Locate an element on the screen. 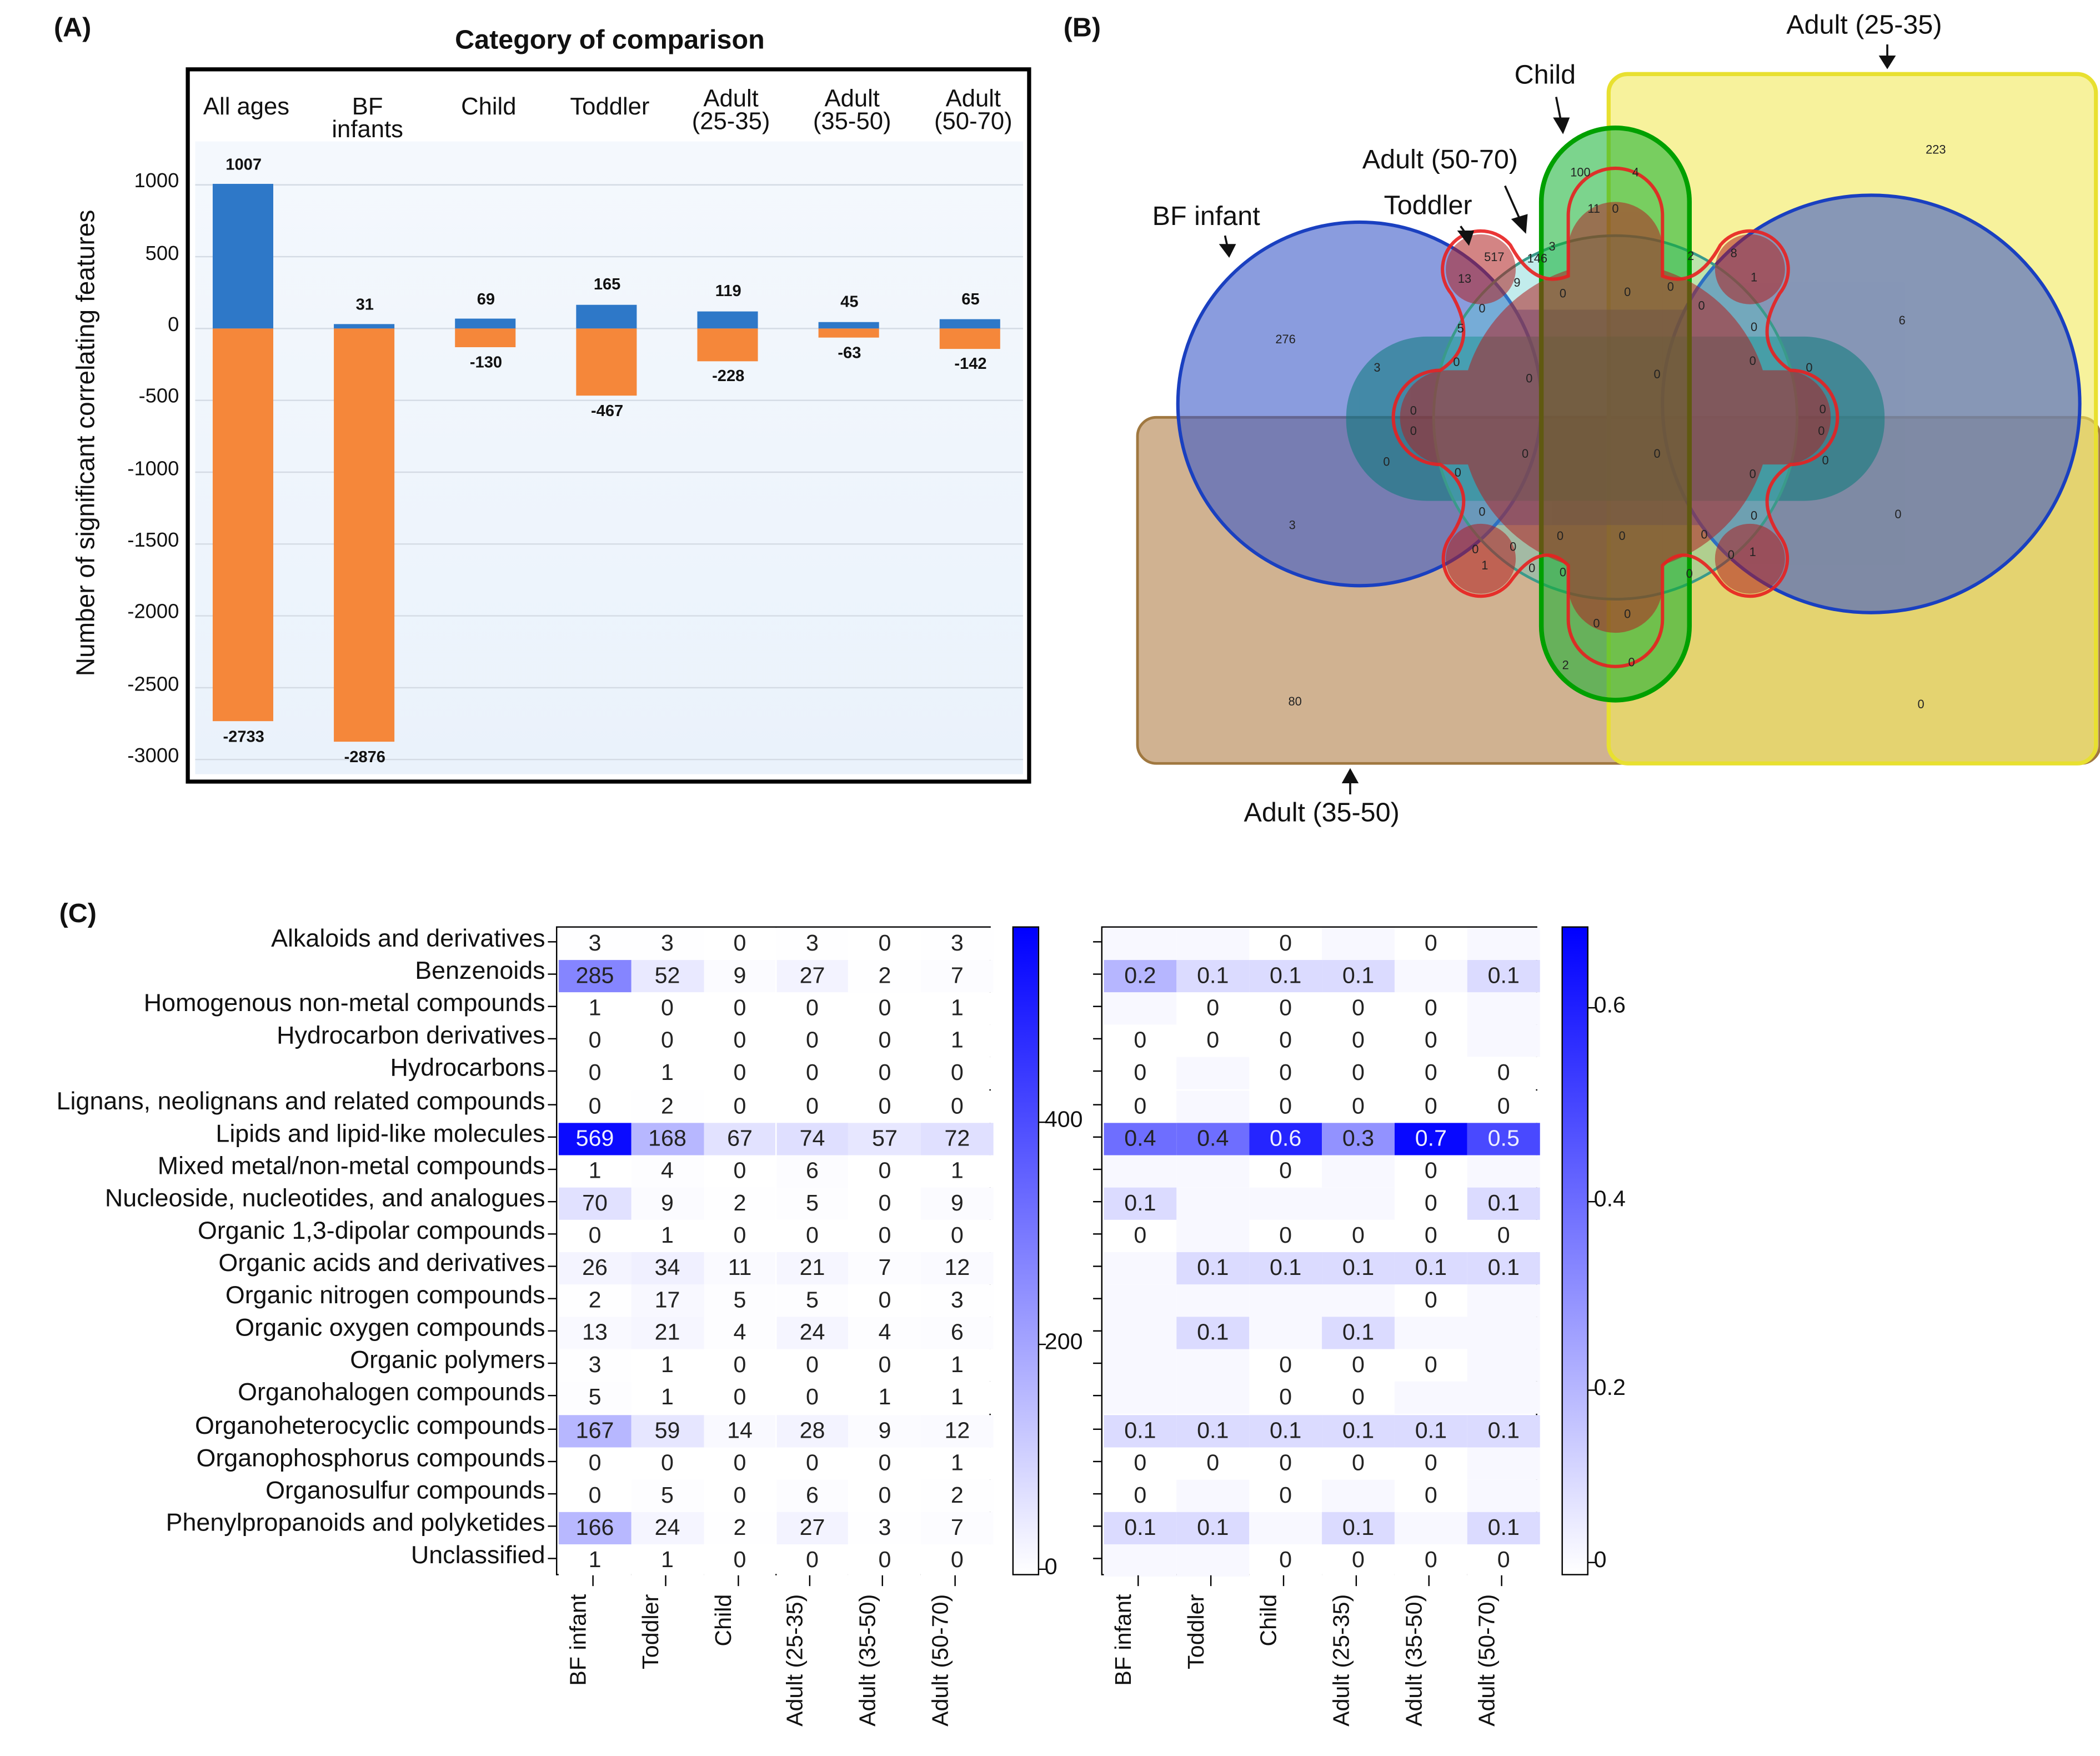 The height and width of the screenshot is (1756, 2100). y-tick-label: 1000 is located at coordinates (157, 181).